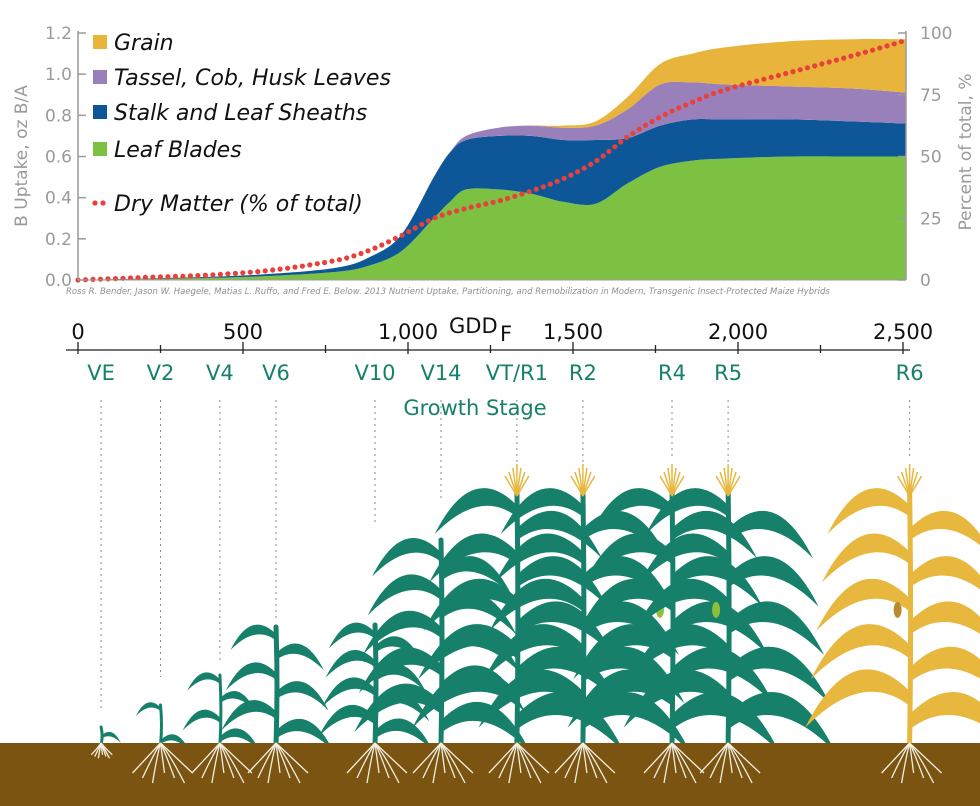 The height and width of the screenshot is (806, 980). I want to click on gdd-axis-label-subscript: F, so click(506, 334).